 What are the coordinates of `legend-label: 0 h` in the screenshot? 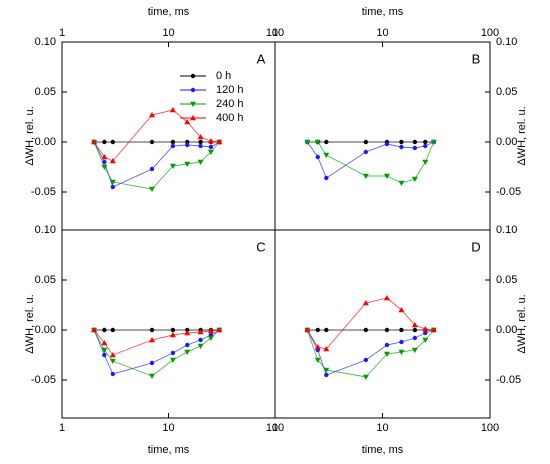 It's located at (223, 76).